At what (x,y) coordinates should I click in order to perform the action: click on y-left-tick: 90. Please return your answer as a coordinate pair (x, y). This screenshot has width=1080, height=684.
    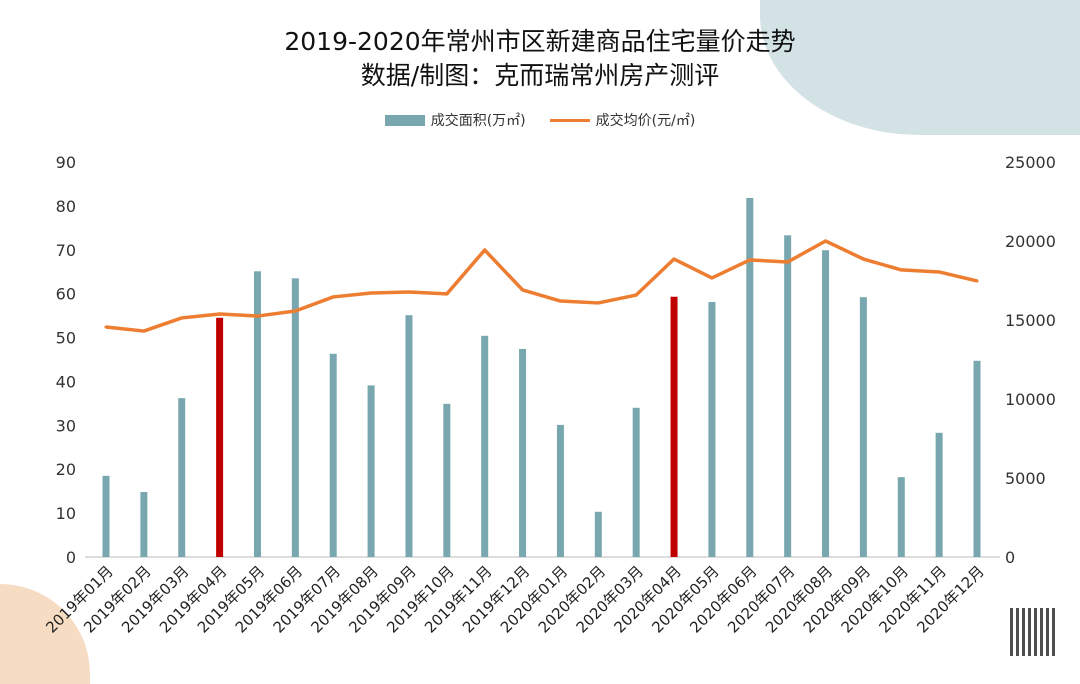
    Looking at the image, I should click on (66, 162).